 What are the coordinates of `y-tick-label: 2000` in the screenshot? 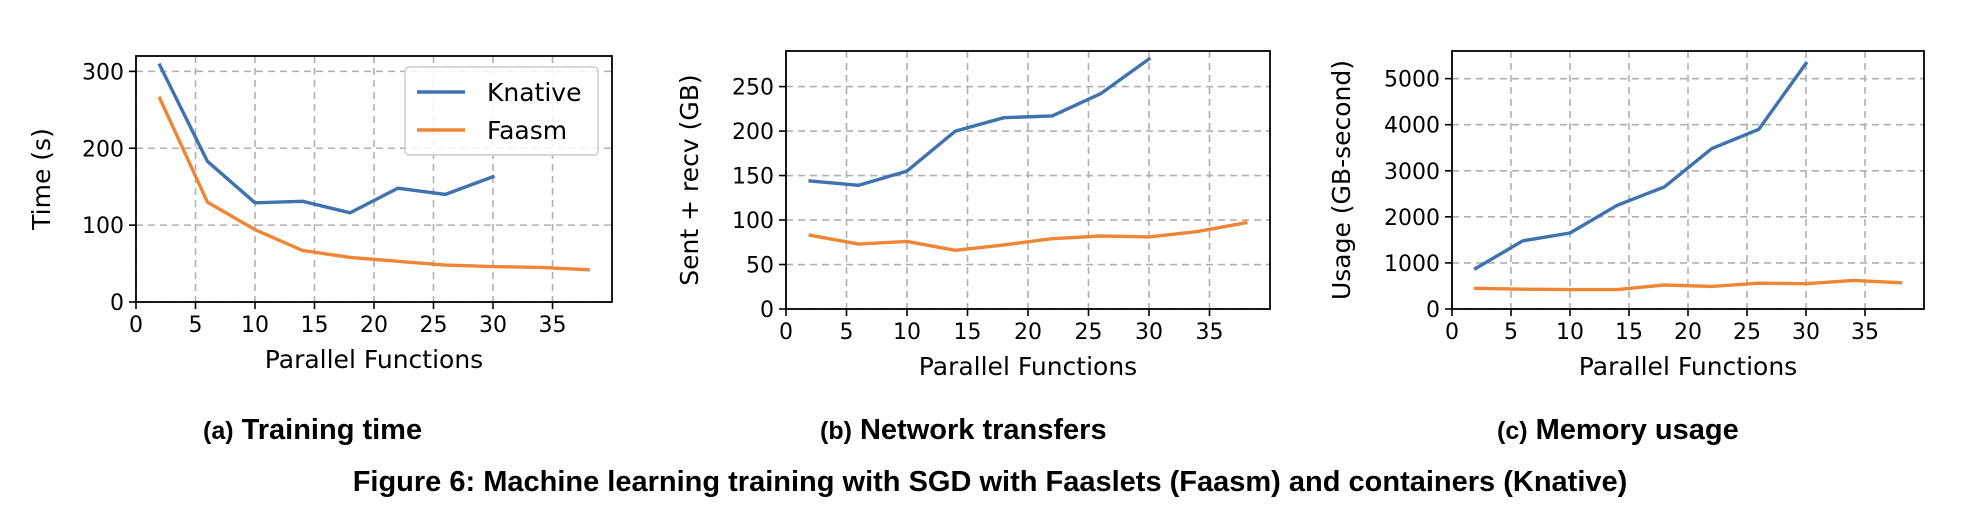 It's located at (1412, 218).